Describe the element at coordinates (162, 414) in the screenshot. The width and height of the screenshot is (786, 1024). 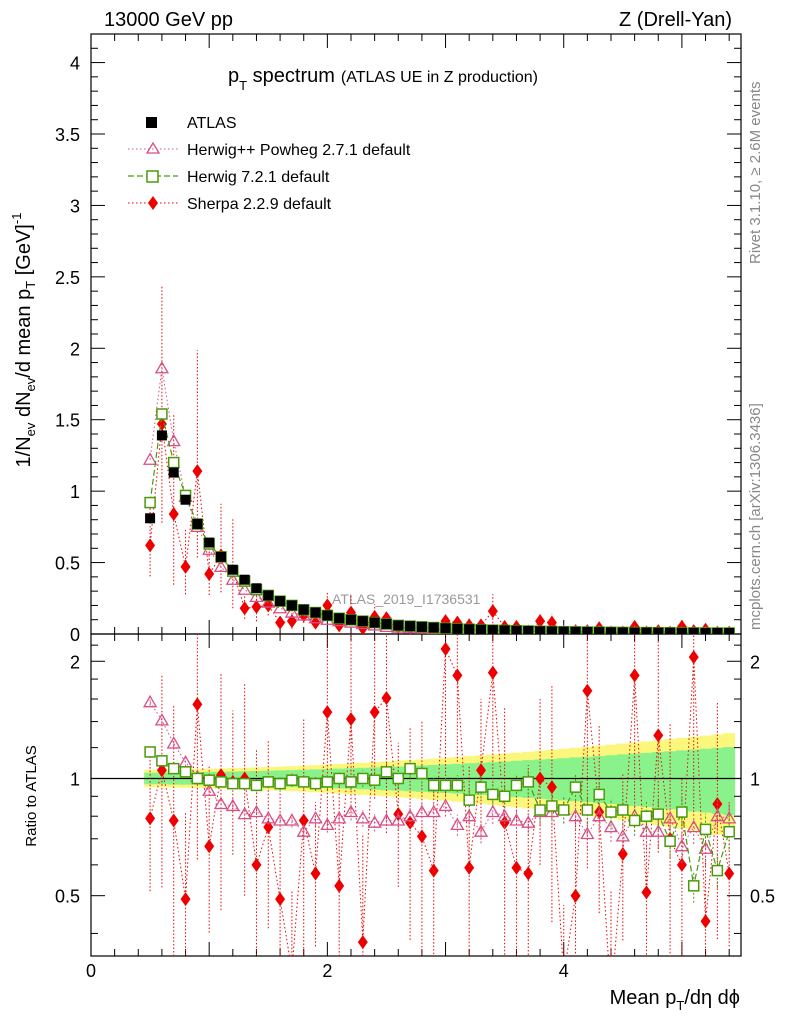
I see `herwig7-point` at that location.